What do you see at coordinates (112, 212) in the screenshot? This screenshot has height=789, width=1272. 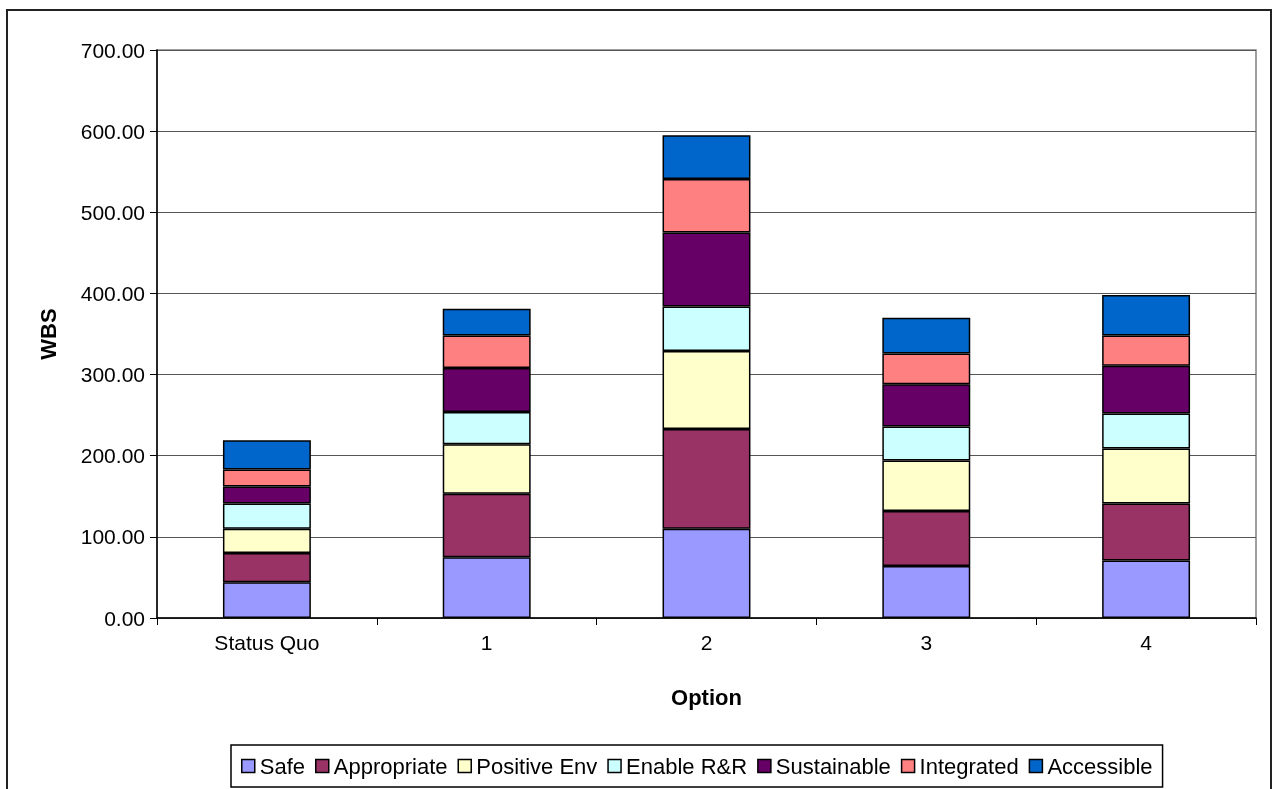 I see `y-tick-label: 500.00` at bounding box center [112, 212].